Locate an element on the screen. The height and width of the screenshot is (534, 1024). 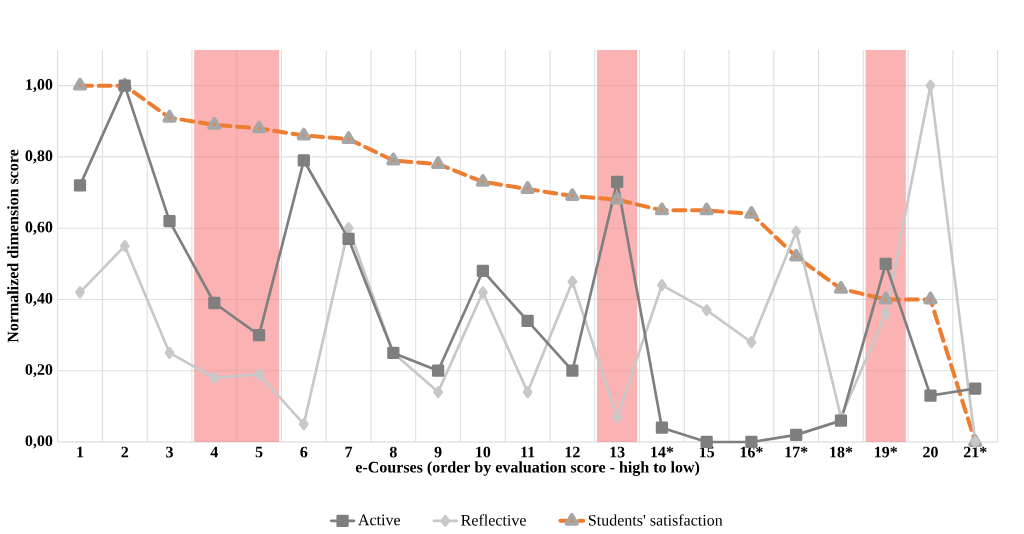
y-axis-title: Normalized dimension score is located at coordinates (13, 246).